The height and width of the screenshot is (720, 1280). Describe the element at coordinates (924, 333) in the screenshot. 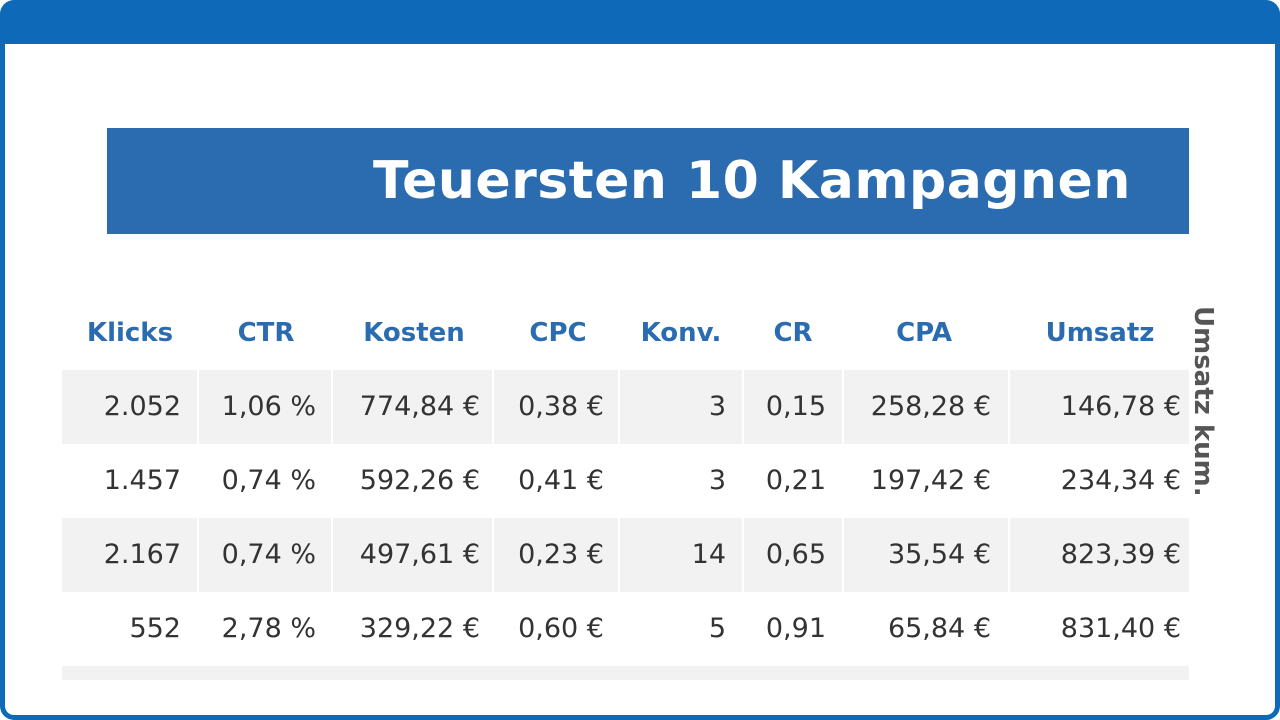

I see `column-header-cpa: CPA` at that location.